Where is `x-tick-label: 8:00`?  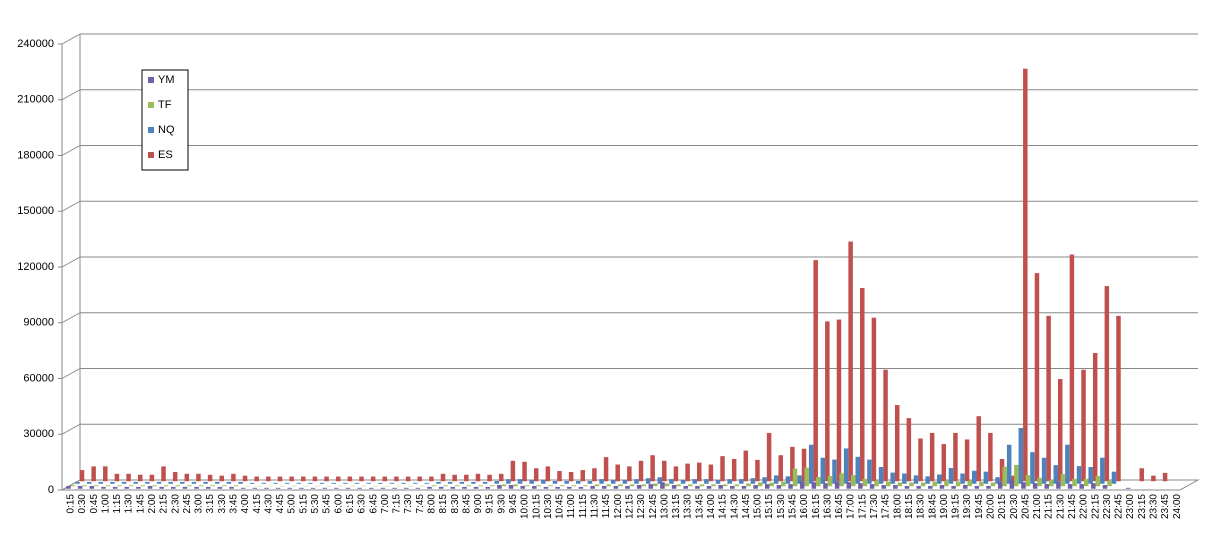
x-tick-label: 8:00 is located at coordinates (431, 504).